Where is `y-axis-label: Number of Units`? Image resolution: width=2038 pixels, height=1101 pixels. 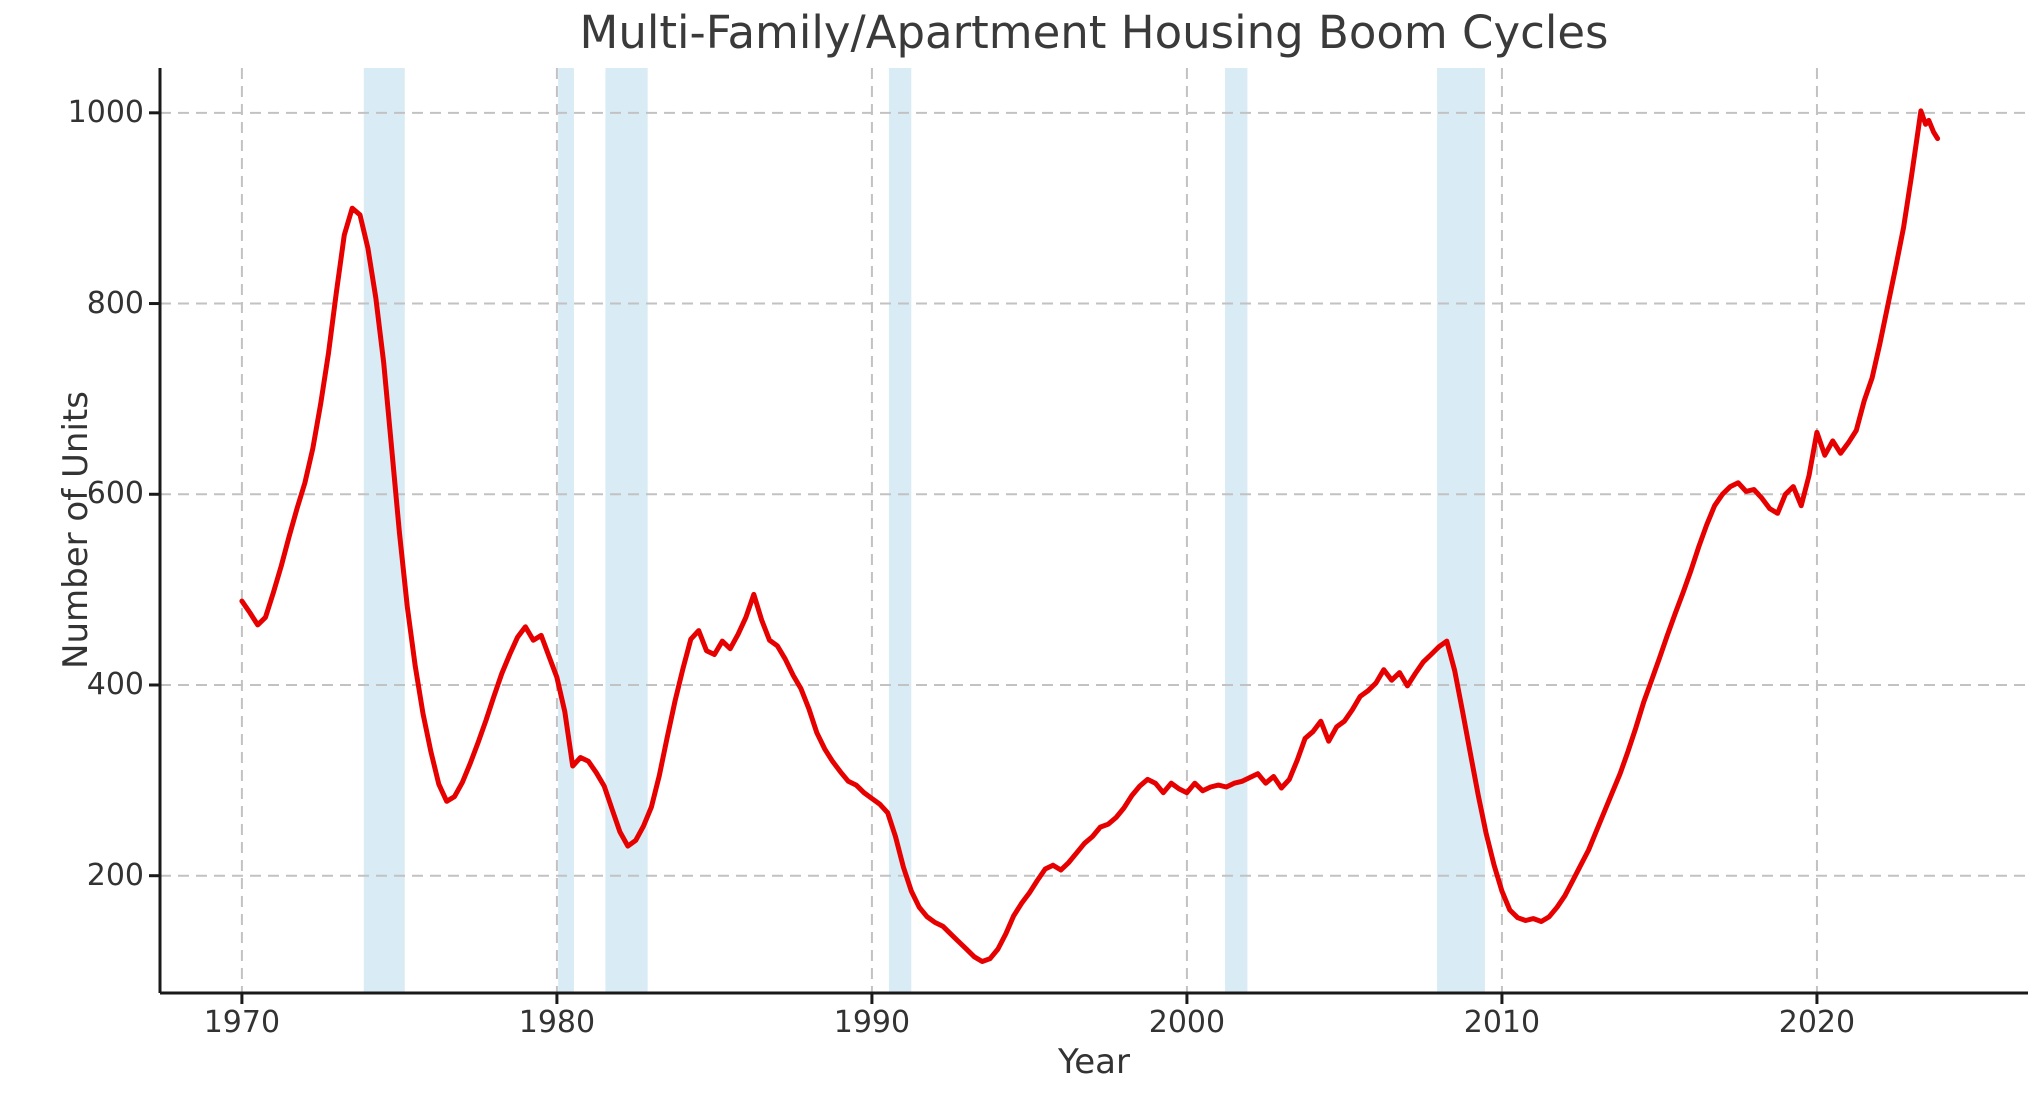 y-axis-label: Number of Units is located at coordinates (76, 530).